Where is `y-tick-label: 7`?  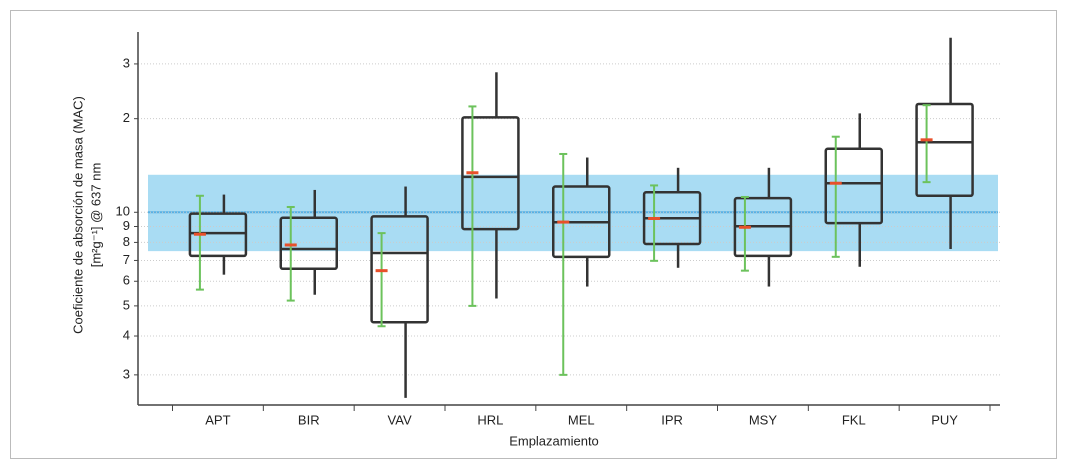
y-tick-label: 7 is located at coordinates (126, 259).